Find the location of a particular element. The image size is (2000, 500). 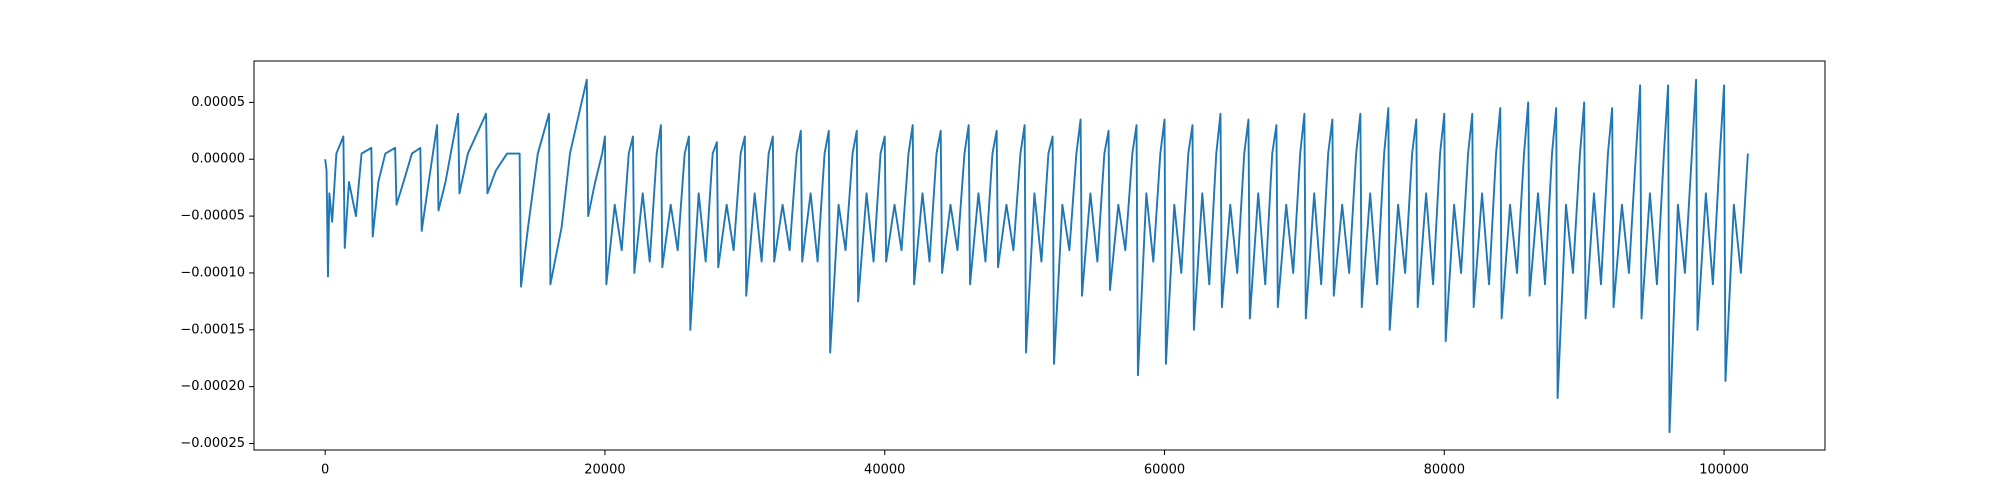

y-tick-label: −0.00015 is located at coordinates (212, 329).